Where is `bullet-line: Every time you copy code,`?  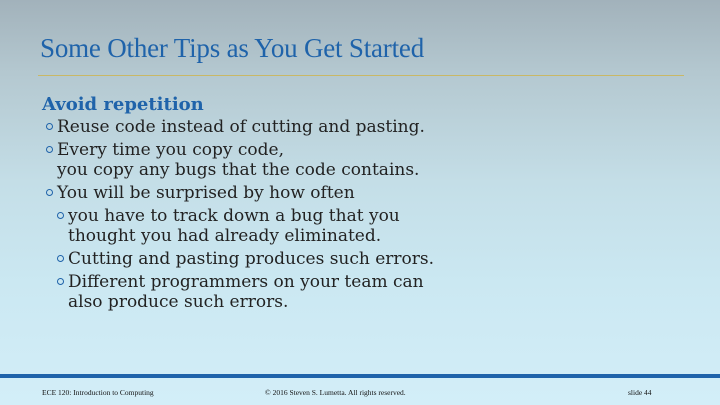 bullet-line: Every time you copy code, is located at coordinates (171, 150).